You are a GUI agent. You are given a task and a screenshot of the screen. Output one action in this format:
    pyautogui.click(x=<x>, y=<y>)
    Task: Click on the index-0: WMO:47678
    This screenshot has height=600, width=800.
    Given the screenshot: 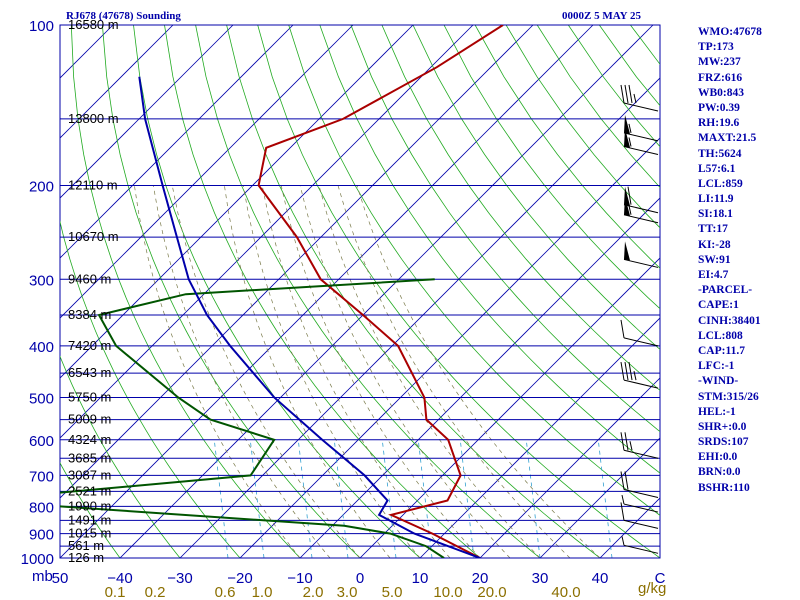 What is the action you would take?
    pyautogui.click(x=730, y=32)
    